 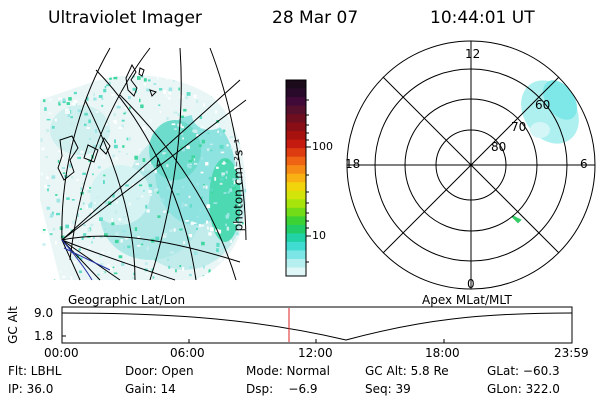 I want to click on ip-field: IP: 36.0, so click(x=31, y=389).